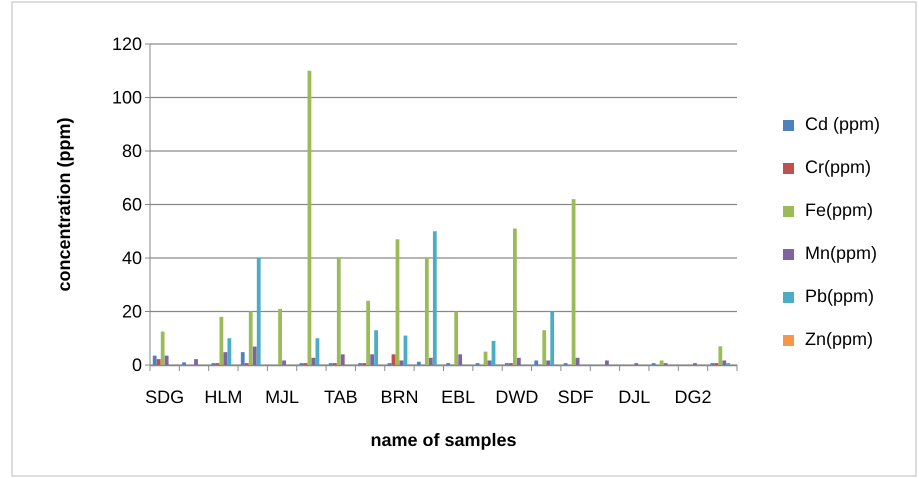 The image size is (919, 478). What do you see at coordinates (341, 397) in the screenshot?
I see `x-tick-label: TAB` at bounding box center [341, 397].